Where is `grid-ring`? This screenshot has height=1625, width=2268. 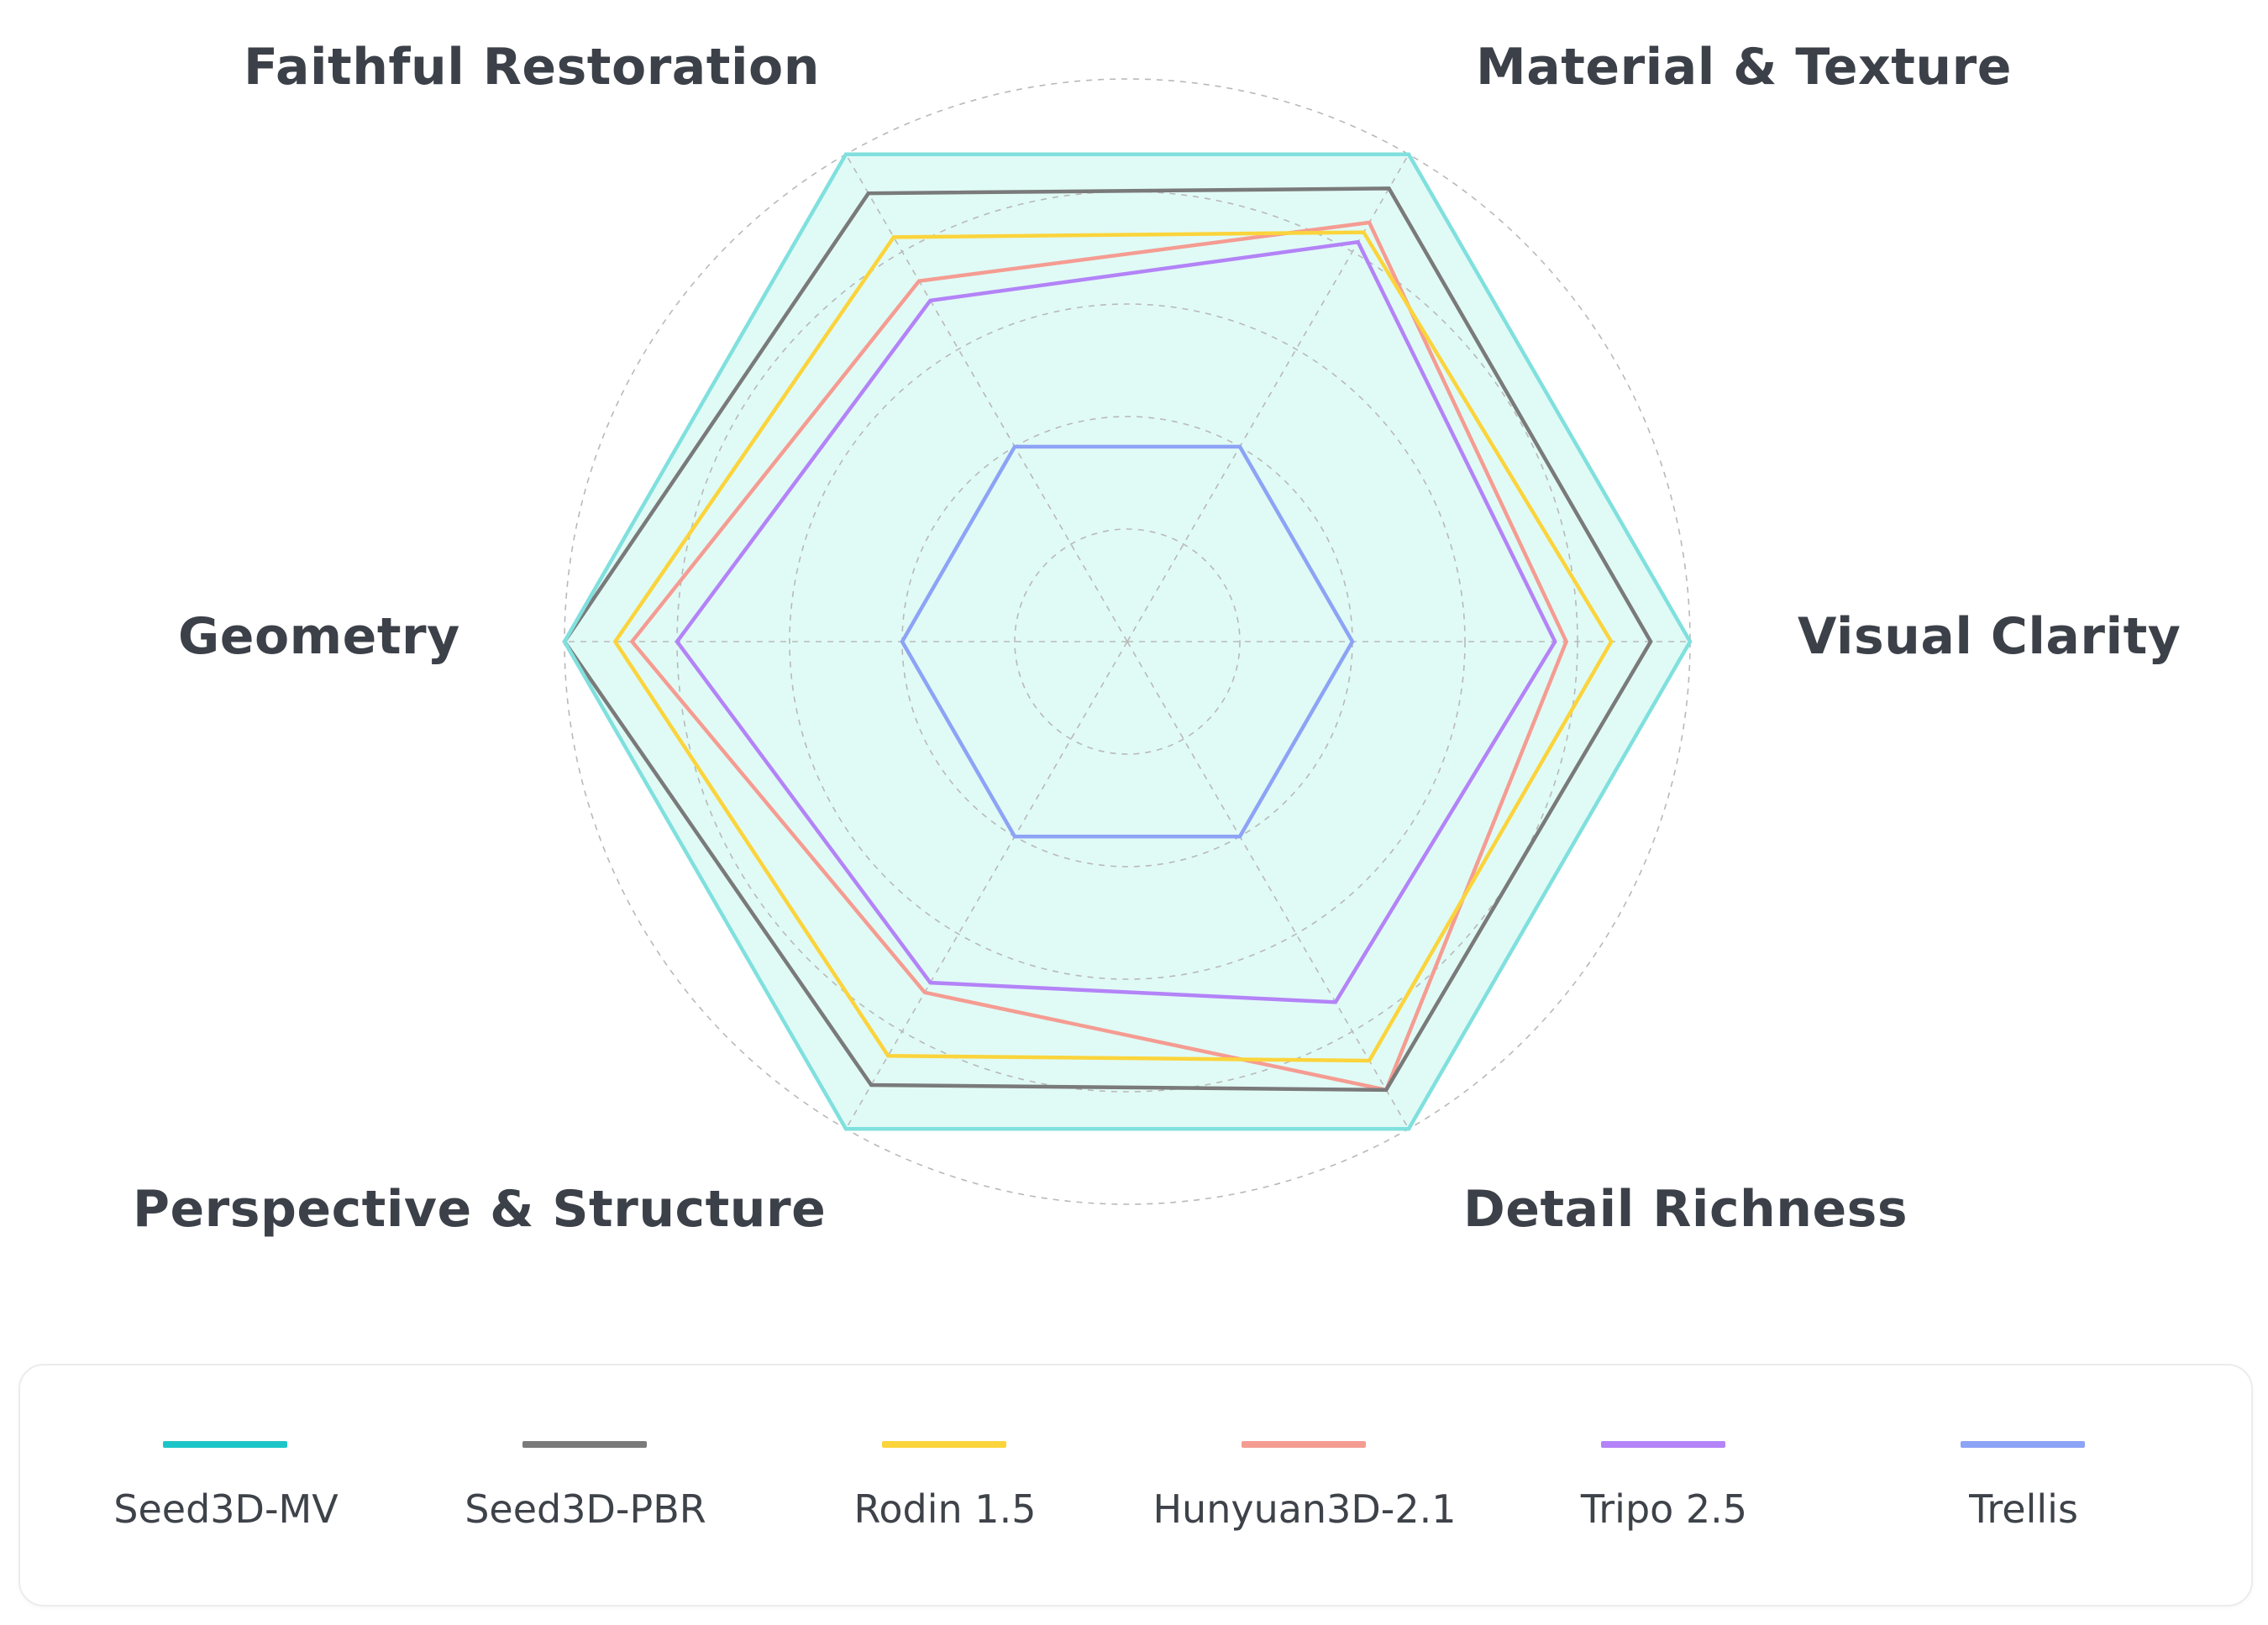 grid-ring is located at coordinates (1127, 641).